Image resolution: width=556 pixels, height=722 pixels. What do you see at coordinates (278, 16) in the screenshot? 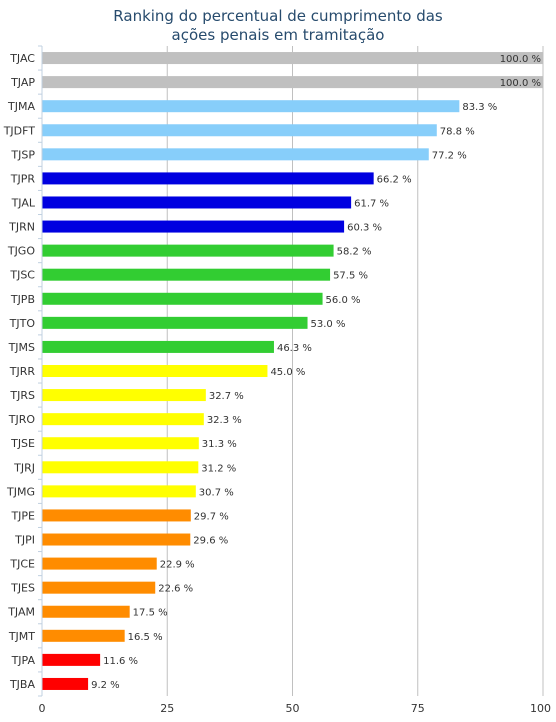
I see `chart-title-line-1: Ranking do percentual de cumprimento das` at bounding box center [278, 16].